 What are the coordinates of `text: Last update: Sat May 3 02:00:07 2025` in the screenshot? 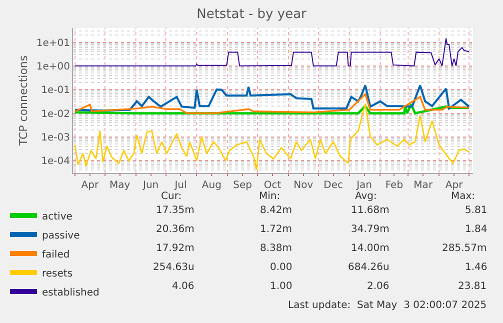 It's located at (387, 305).